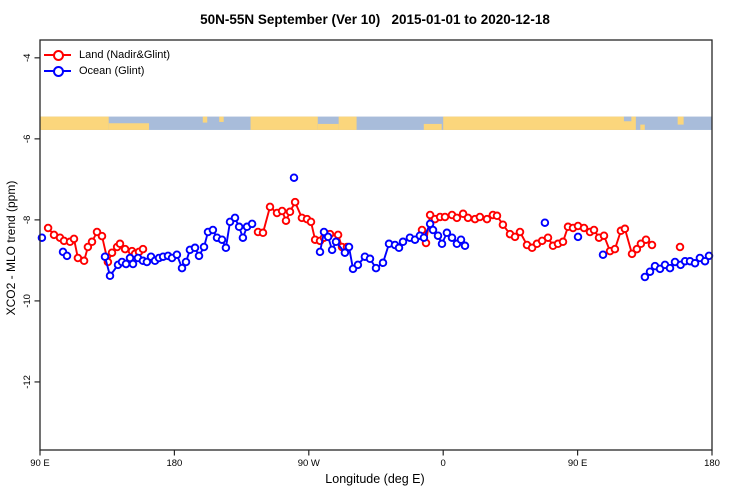  What do you see at coordinates (27, 139) in the screenshot?
I see `y-tick-label: -6` at bounding box center [27, 139].